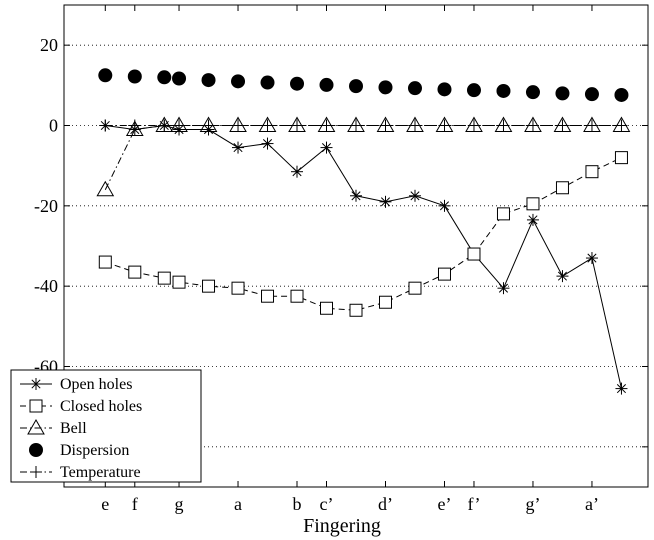 The height and width of the screenshot is (540, 654). What do you see at coordinates (53, 126) in the screenshot?
I see `y-tick-label: 0` at bounding box center [53, 126].